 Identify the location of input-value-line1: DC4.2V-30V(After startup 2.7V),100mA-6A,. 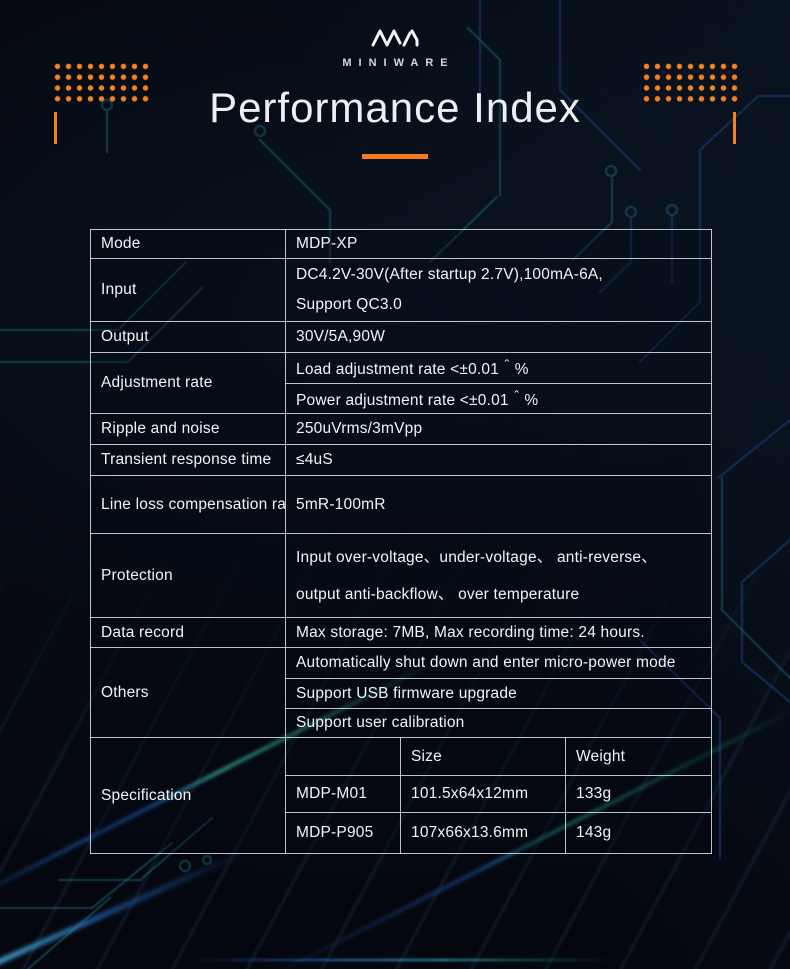
(449, 274).